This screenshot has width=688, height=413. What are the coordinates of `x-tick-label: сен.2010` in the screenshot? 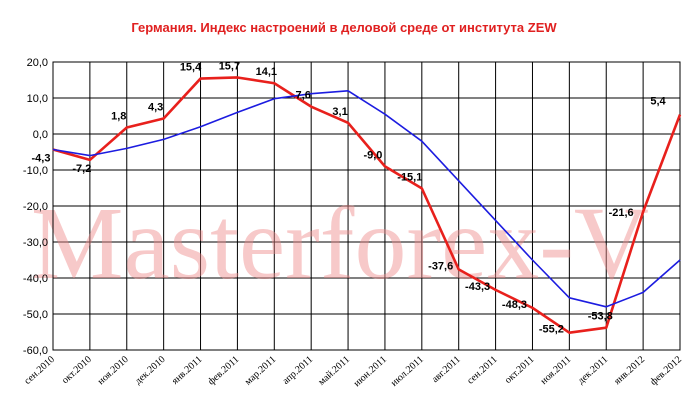 It's located at (39, 370).